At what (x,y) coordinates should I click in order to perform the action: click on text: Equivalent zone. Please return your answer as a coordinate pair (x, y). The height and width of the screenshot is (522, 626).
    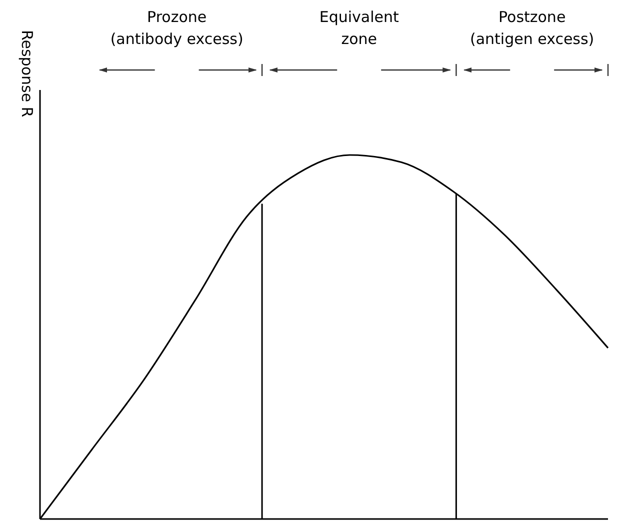
    Looking at the image, I should click on (359, 28).